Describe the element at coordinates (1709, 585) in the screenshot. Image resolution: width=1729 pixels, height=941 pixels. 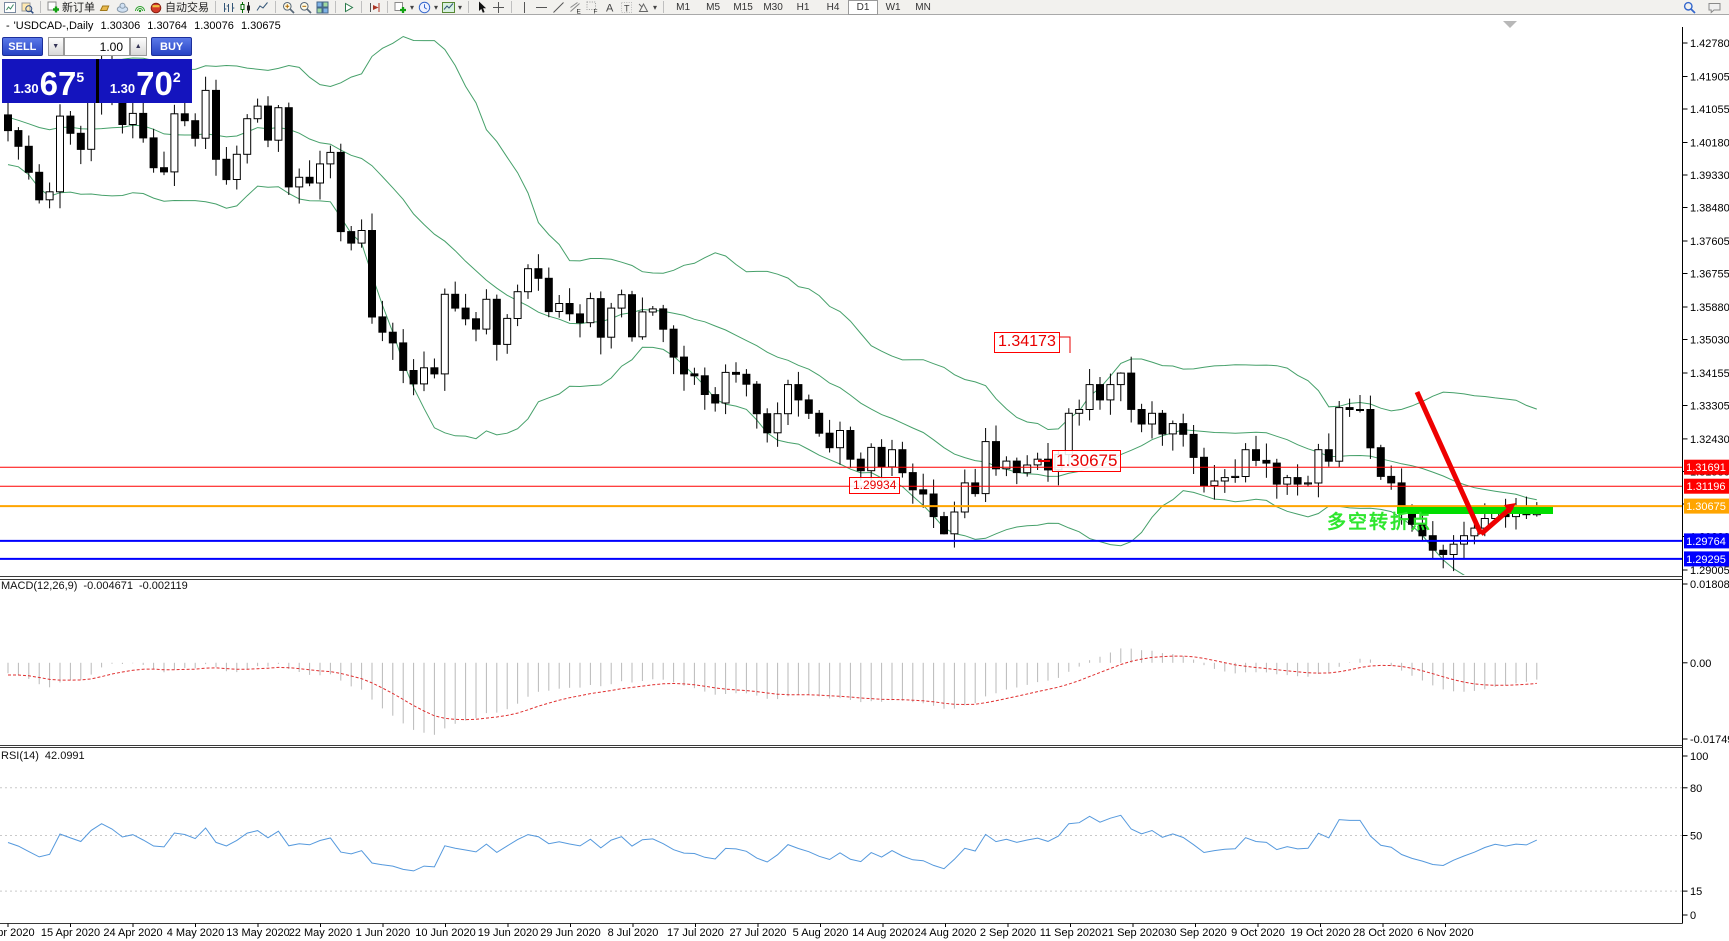
I see `svg-text: 0.018083` at that location.